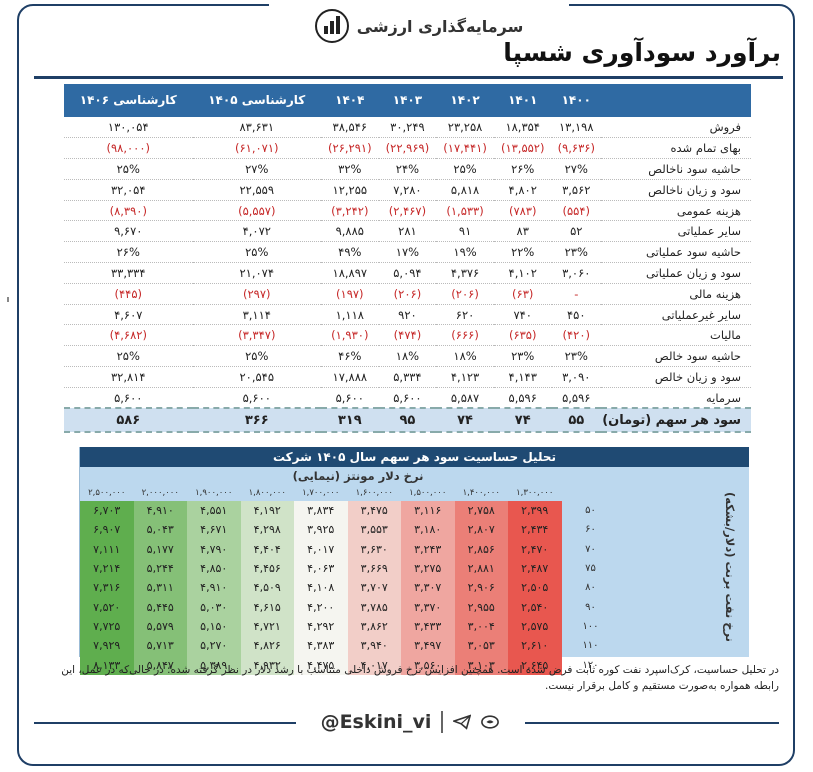 The height and width of the screenshot is (772, 813). I want to click on dollar-rate-header: ۱,۶۰۰,۰۰۰, so click(374, 493).